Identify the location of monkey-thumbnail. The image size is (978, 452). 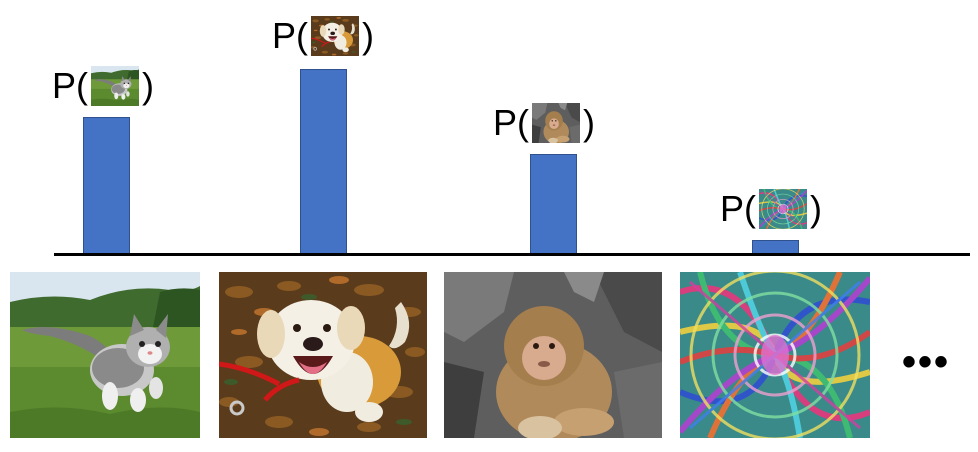
(556, 123).